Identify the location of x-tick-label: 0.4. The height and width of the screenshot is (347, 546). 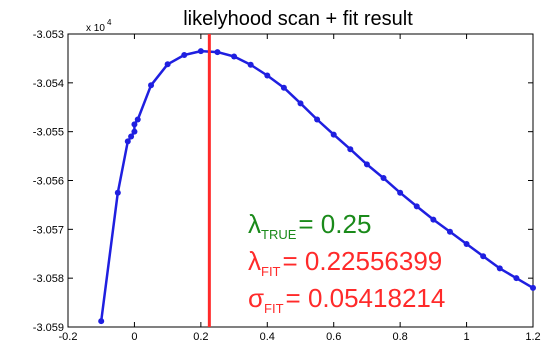
(267, 337).